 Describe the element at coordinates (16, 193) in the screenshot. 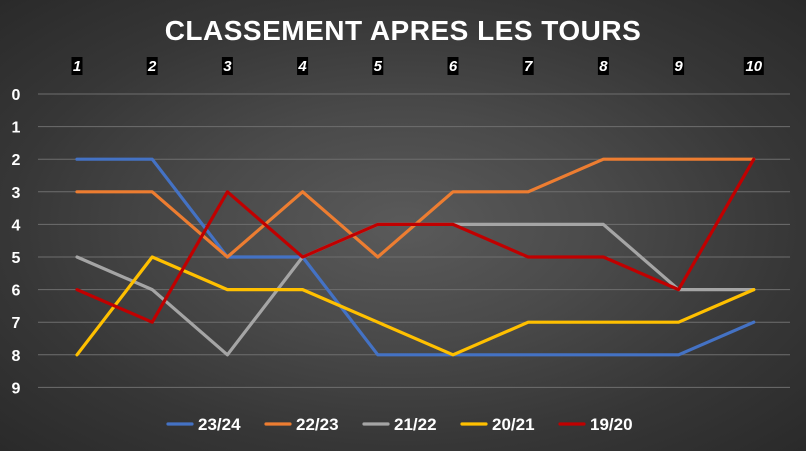

I see `y-tick-label: 3` at that location.